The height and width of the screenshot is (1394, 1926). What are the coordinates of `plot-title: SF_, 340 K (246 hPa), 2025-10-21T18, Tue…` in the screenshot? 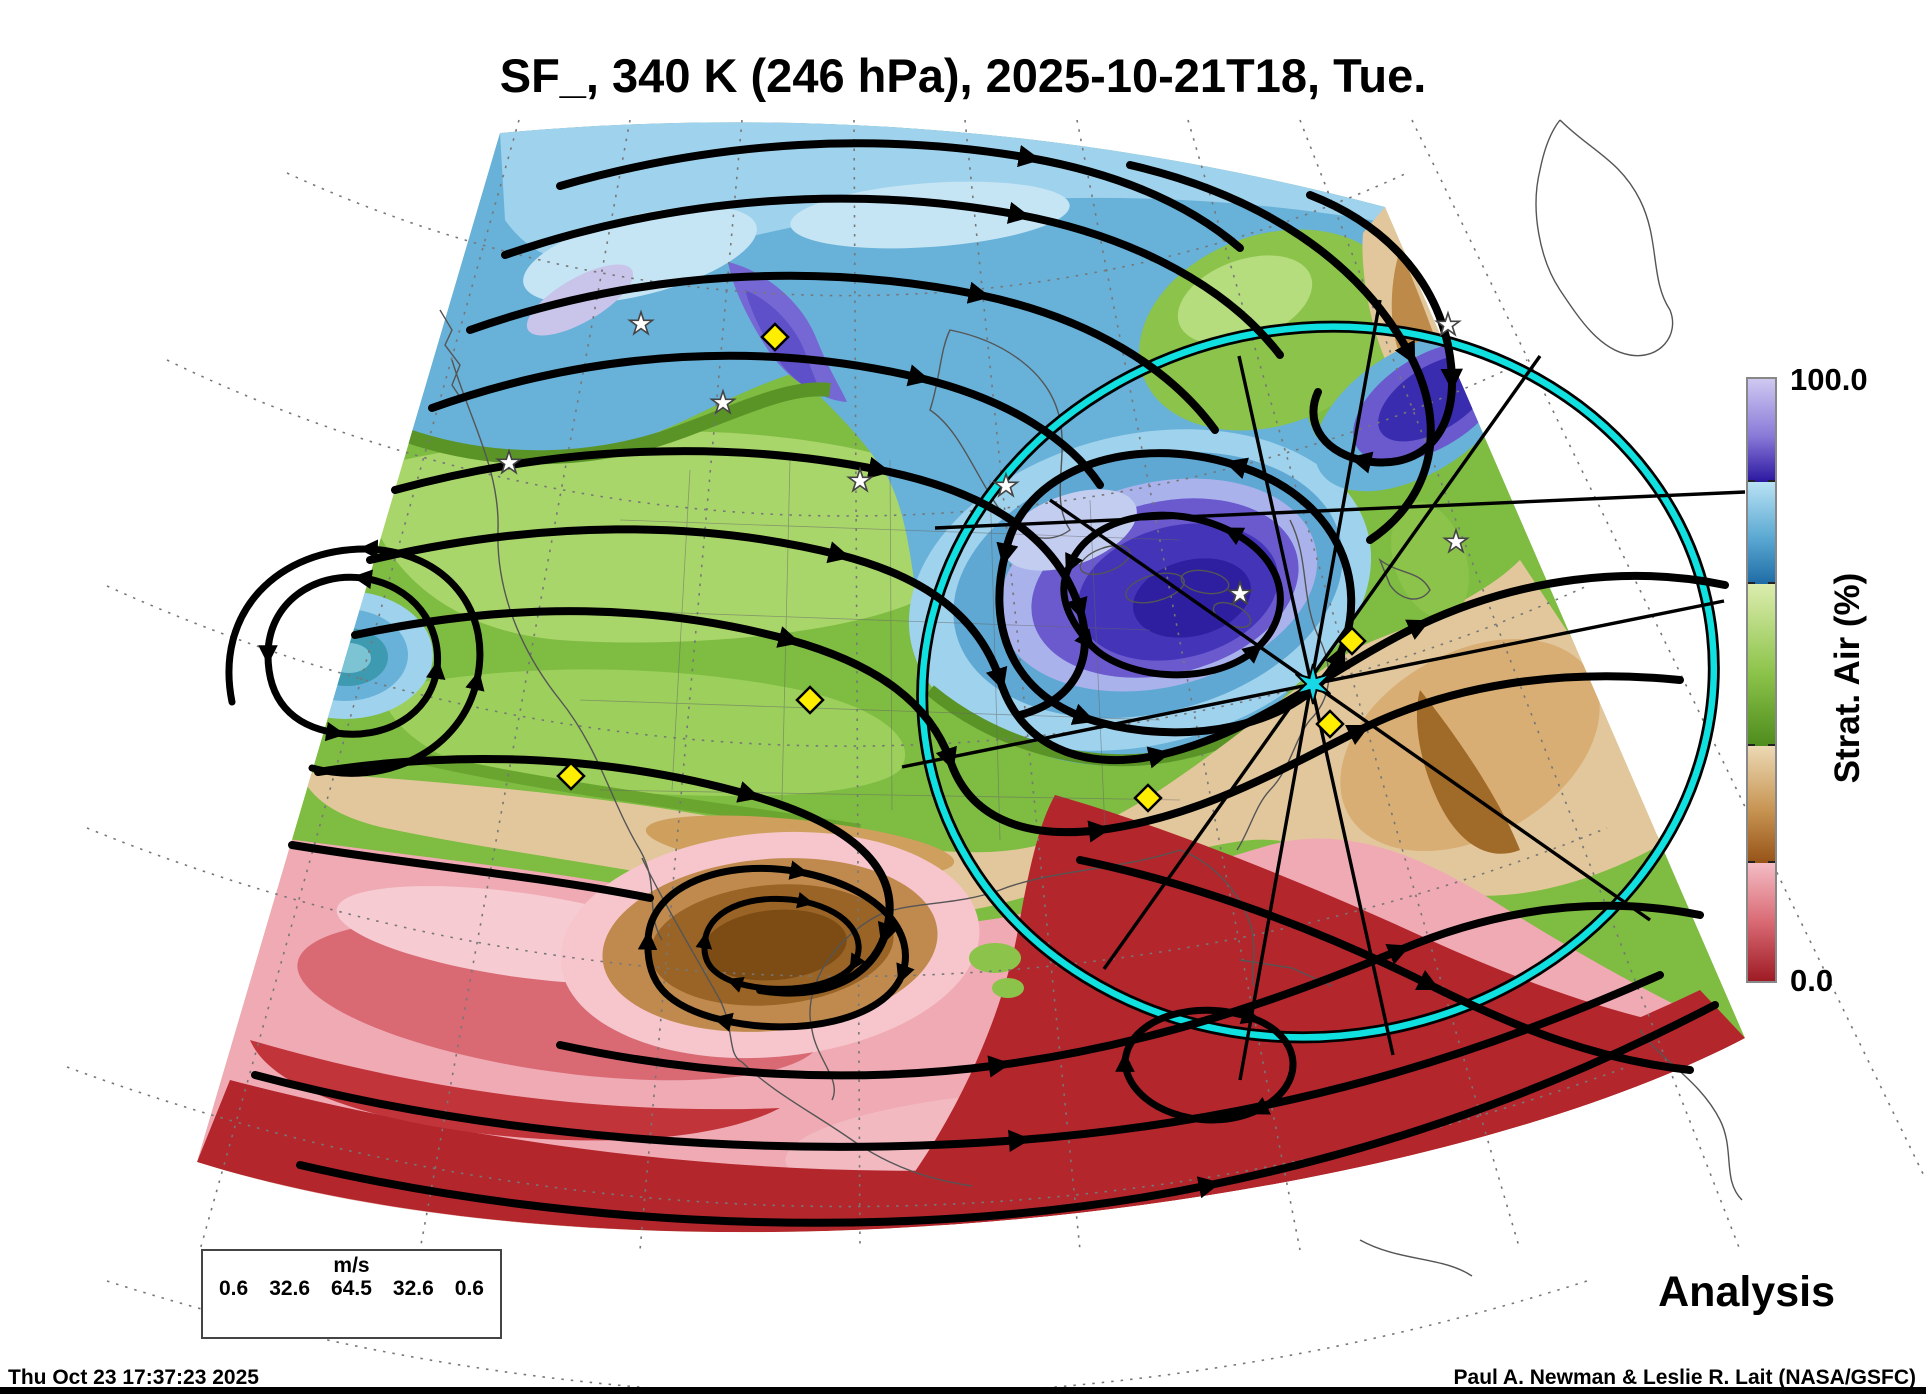 It's located at (963, 75).